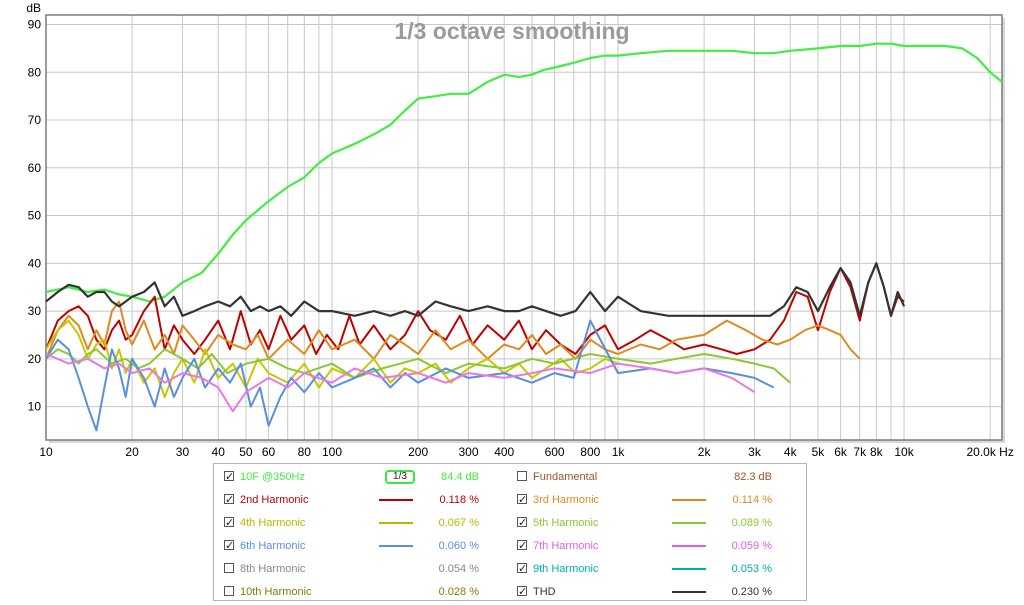  Describe the element at coordinates (755, 452) in the screenshot. I see `x-tick-label: 3k` at that location.